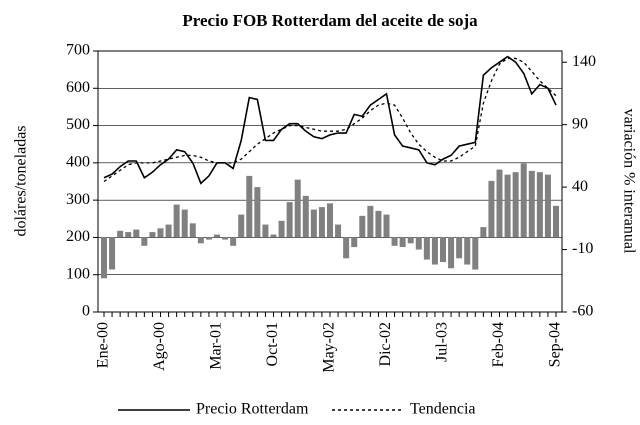 This screenshot has height=425, width=640. Describe the element at coordinates (86, 311) in the screenshot. I see `y-tick-label: 0` at that location.